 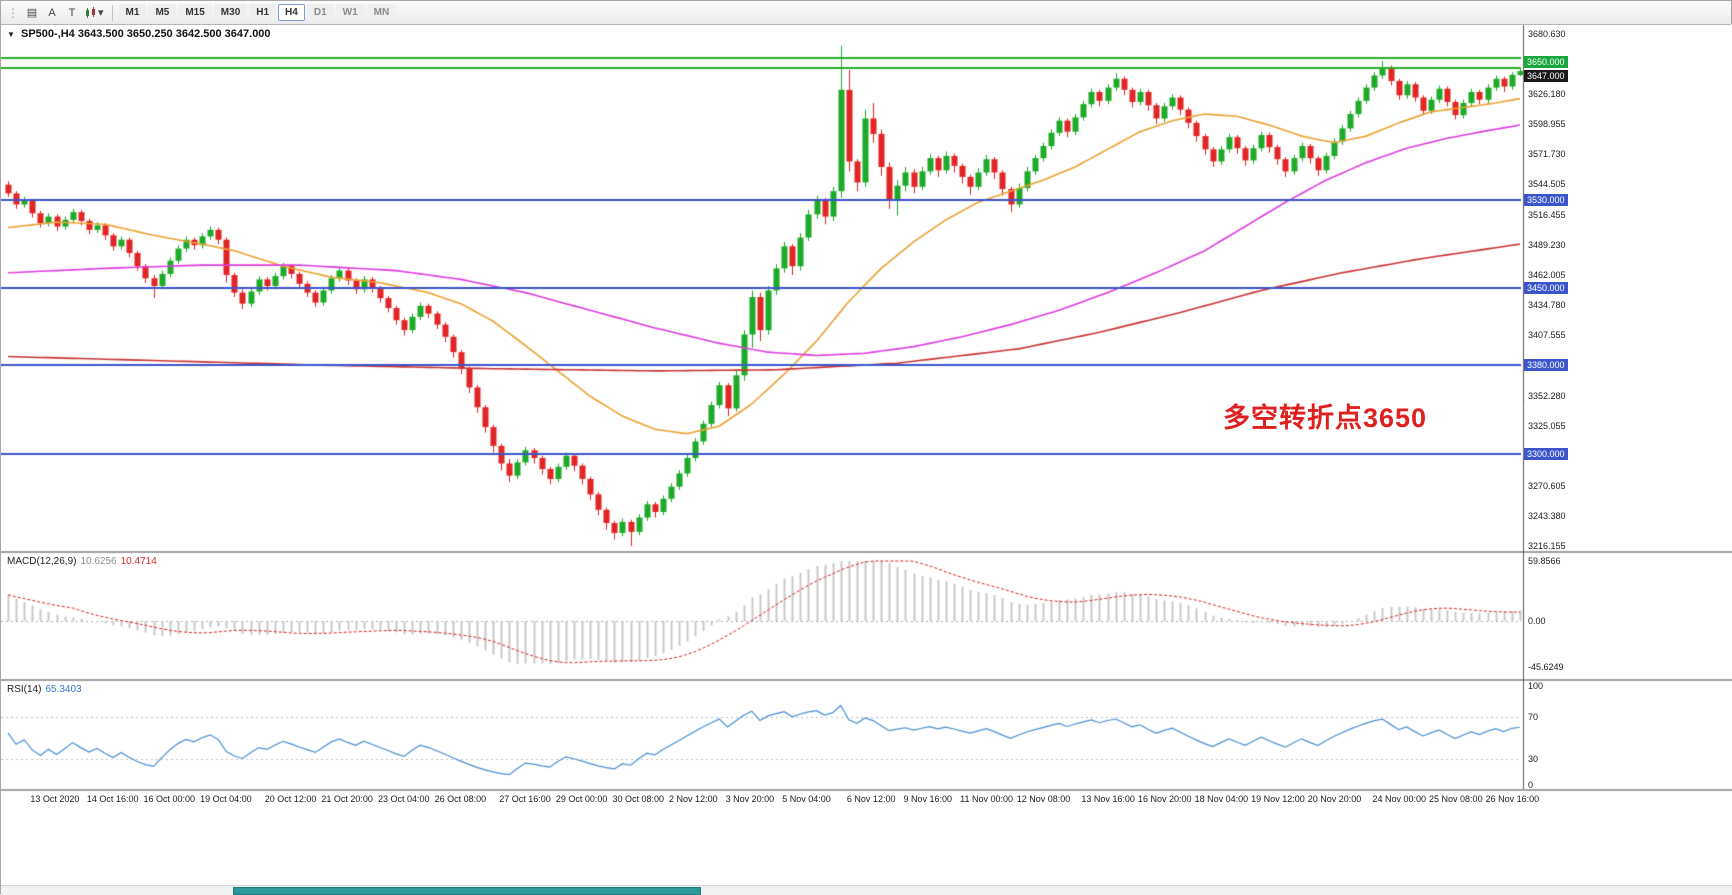 I want to click on timeframe-button-w1: W1, so click(x=350, y=12).